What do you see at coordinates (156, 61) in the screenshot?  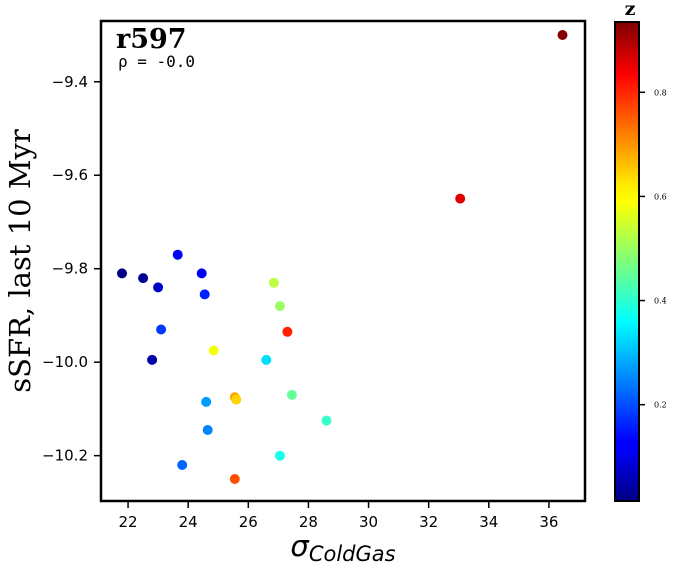 I see `correlation-label: ρ = -0.0` at bounding box center [156, 61].